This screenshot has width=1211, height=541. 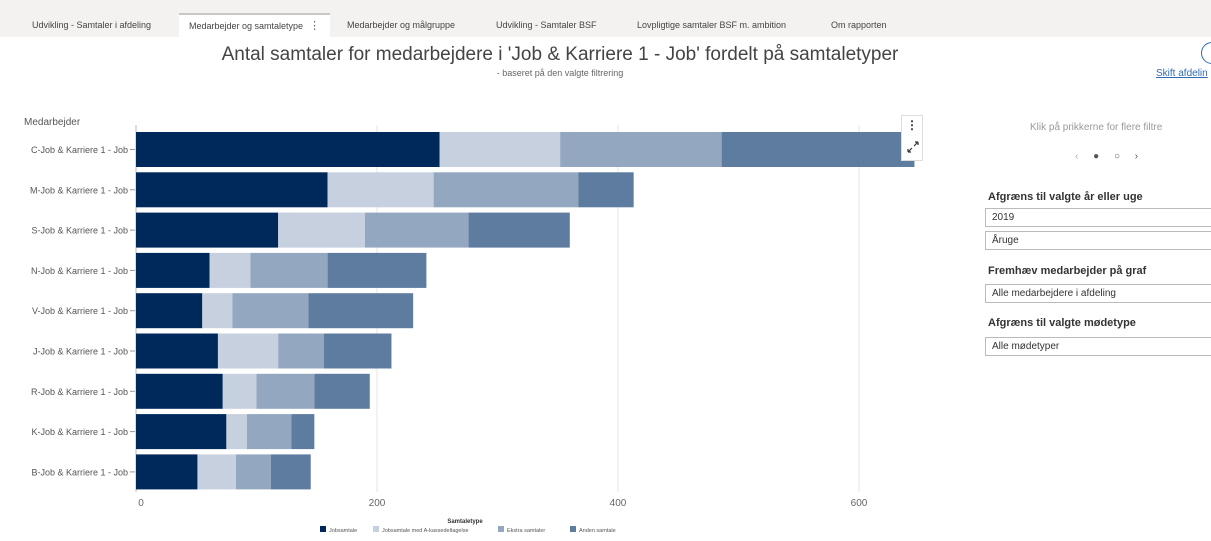 I want to click on info-icon, so click(x=1206, y=53).